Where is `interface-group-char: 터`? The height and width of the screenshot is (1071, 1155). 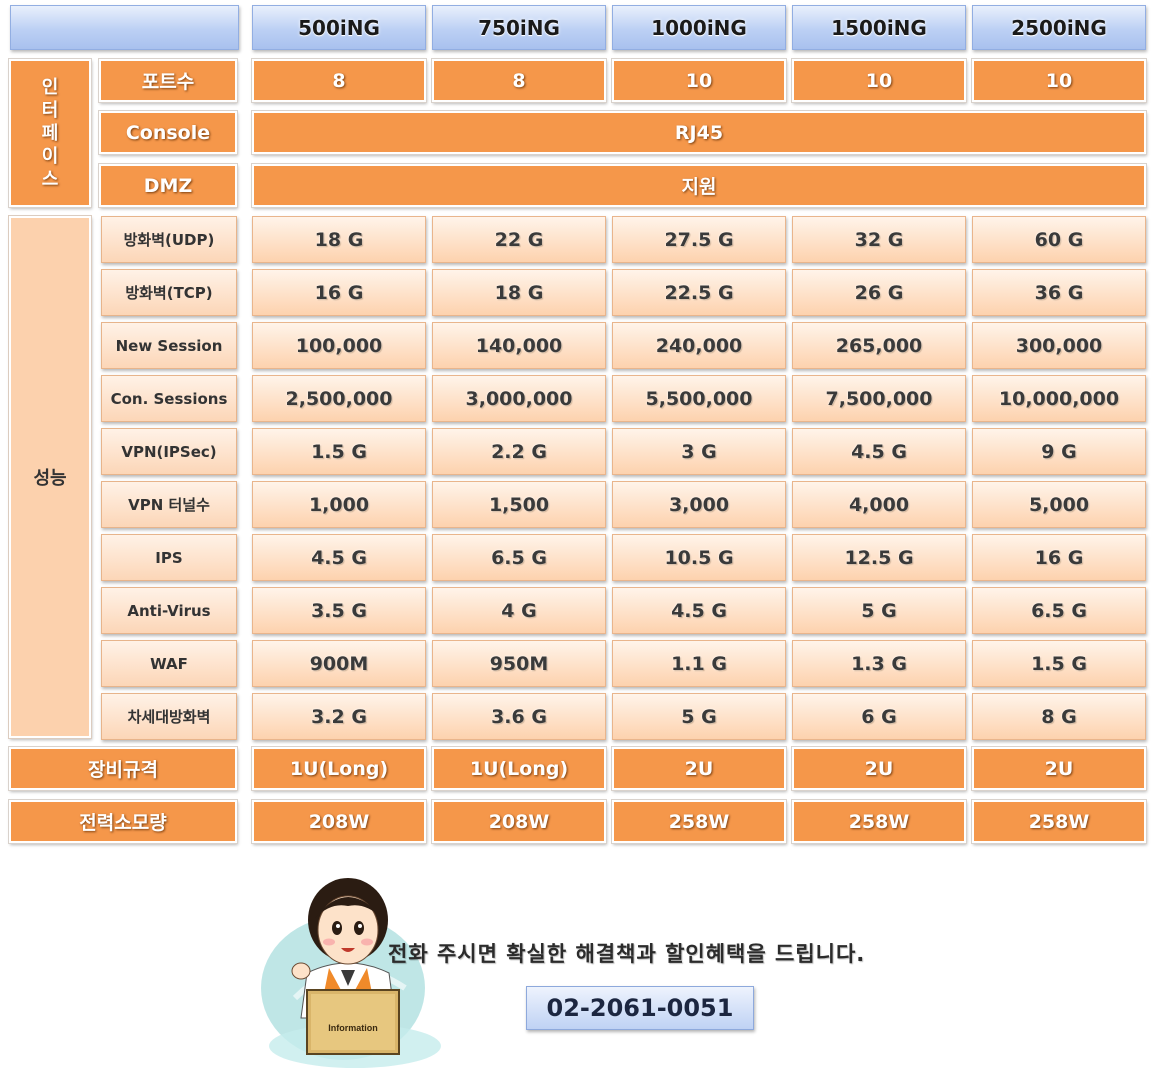
interface-group-char: 터 is located at coordinates (50, 110).